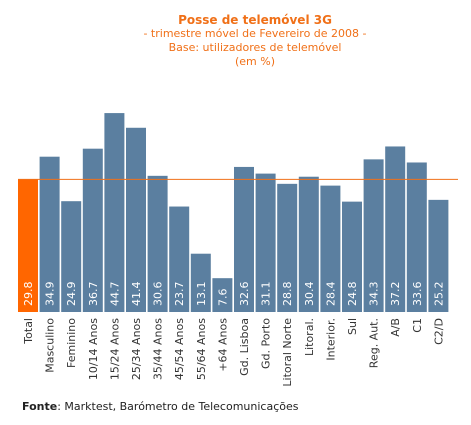  Describe the element at coordinates (417, 325) in the screenshot. I see `category-label-18: C1` at that location.